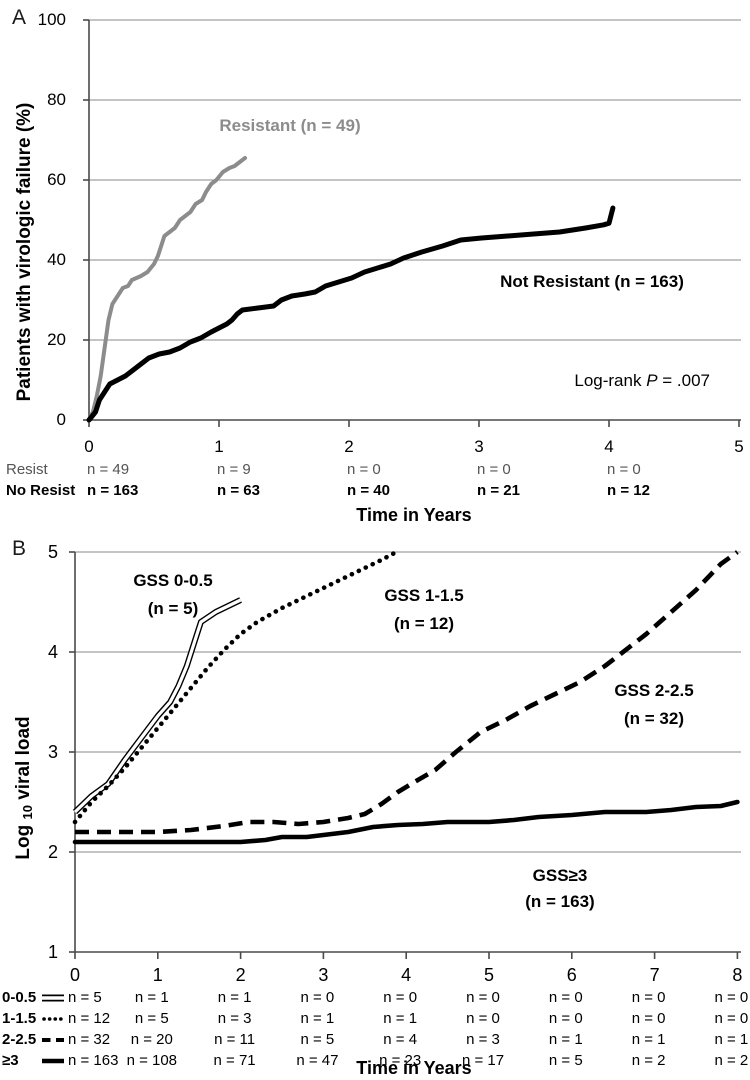 The height and width of the screenshot is (1080, 750). What do you see at coordinates (571, 975) in the screenshot?
I see `x-tick-label: 6` at bounding box center [571, 975].